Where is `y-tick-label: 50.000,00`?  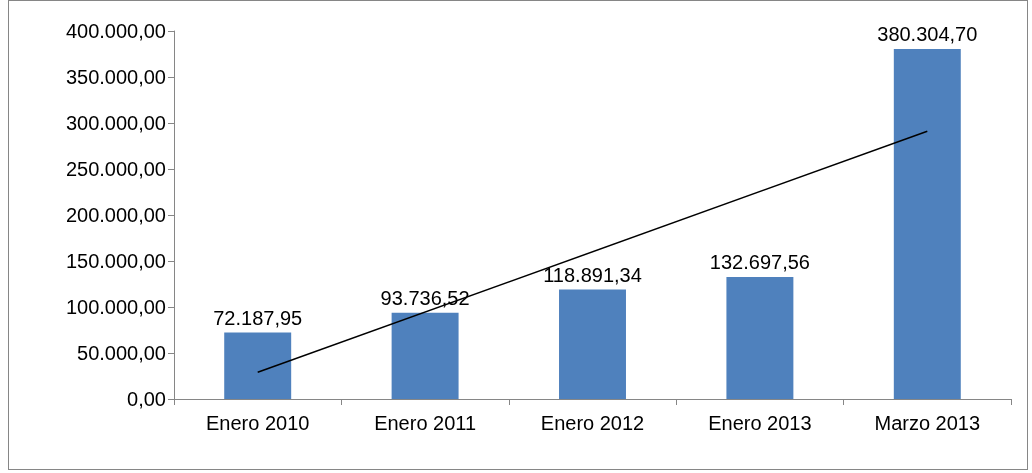 y-tick-label: 50.000,00 is located at coordinates (121, 353).